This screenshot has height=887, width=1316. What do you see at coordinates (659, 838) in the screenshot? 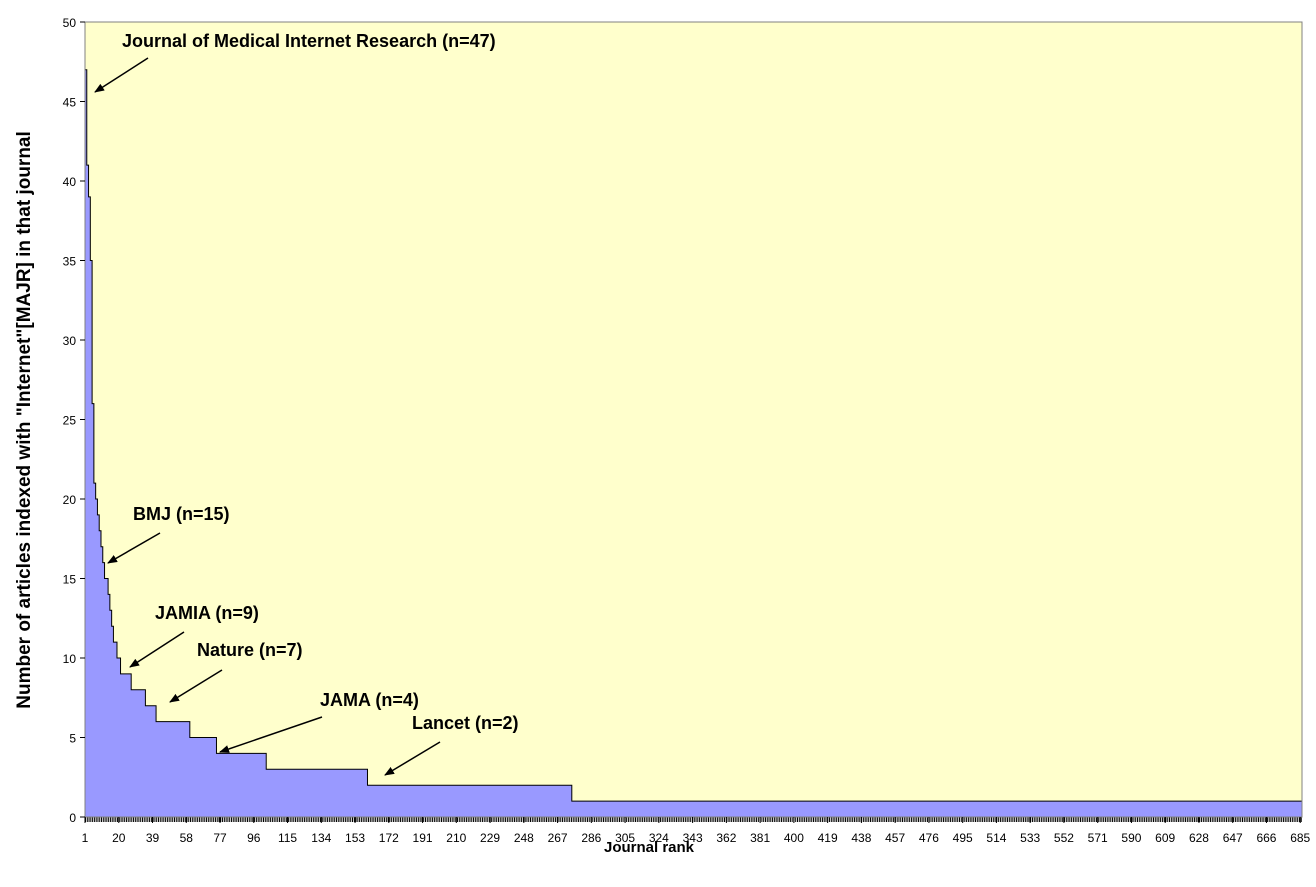
I see `x-tick-label: 324` at bounding box center [659, 838].